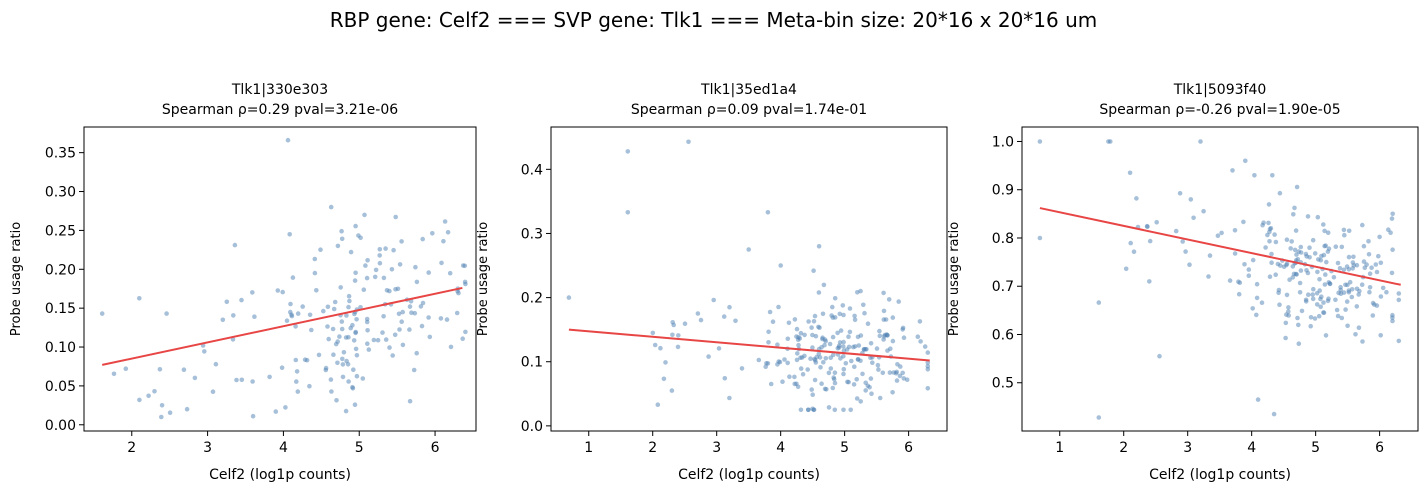  I want to click on x-axis-label: Celf2 (log1p counts), so click(280, 475).